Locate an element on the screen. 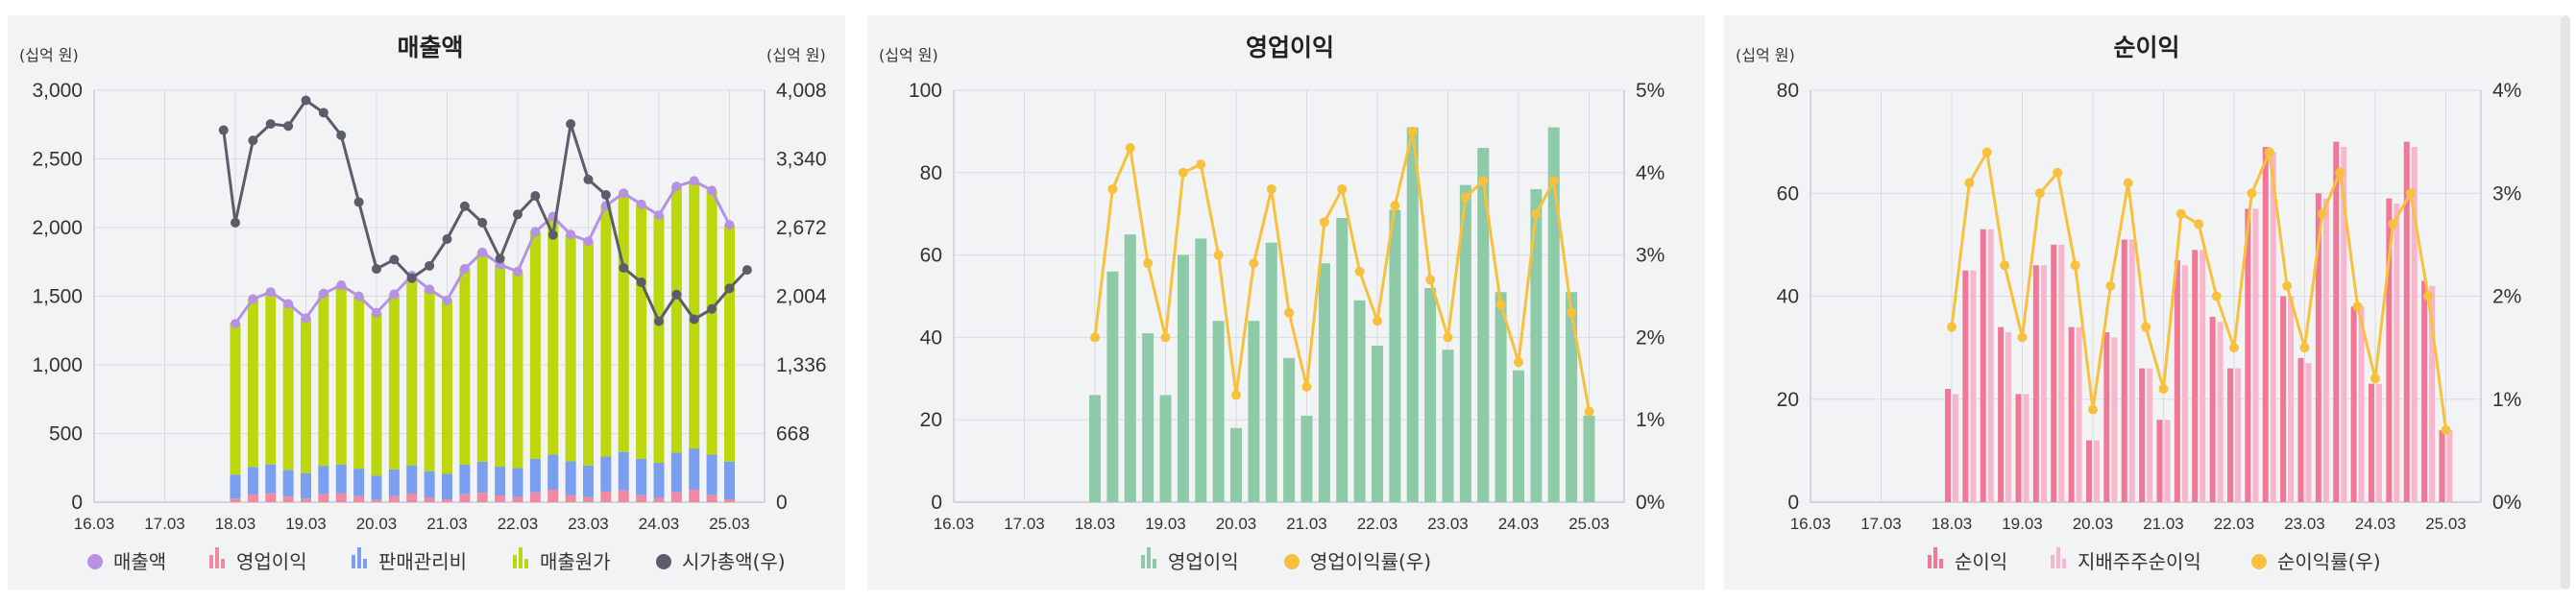  y-right-tick-label: 4% is located at coordinates (2506, 91).